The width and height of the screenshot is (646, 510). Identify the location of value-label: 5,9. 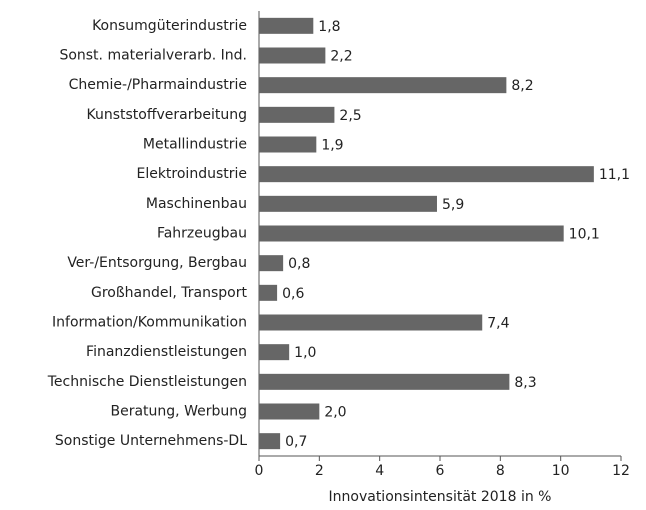
(453, 205).